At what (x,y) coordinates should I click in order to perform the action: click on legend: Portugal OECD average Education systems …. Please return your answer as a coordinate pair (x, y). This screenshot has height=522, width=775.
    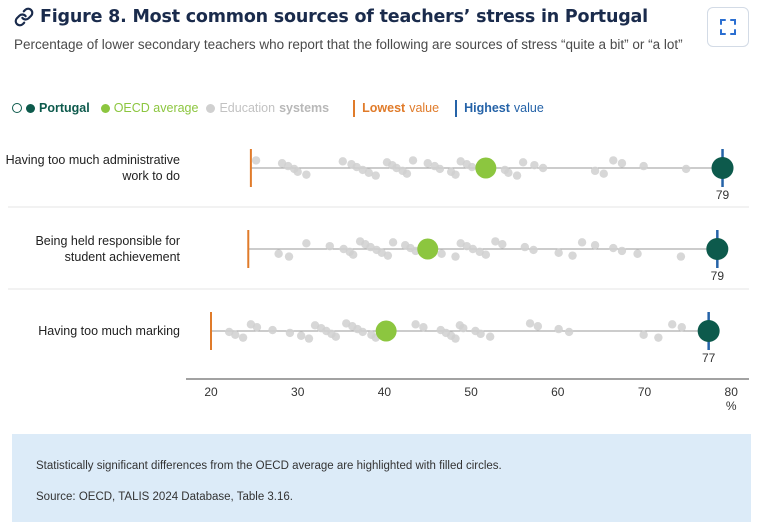
    Looking at the image, I should click on (278, 108).